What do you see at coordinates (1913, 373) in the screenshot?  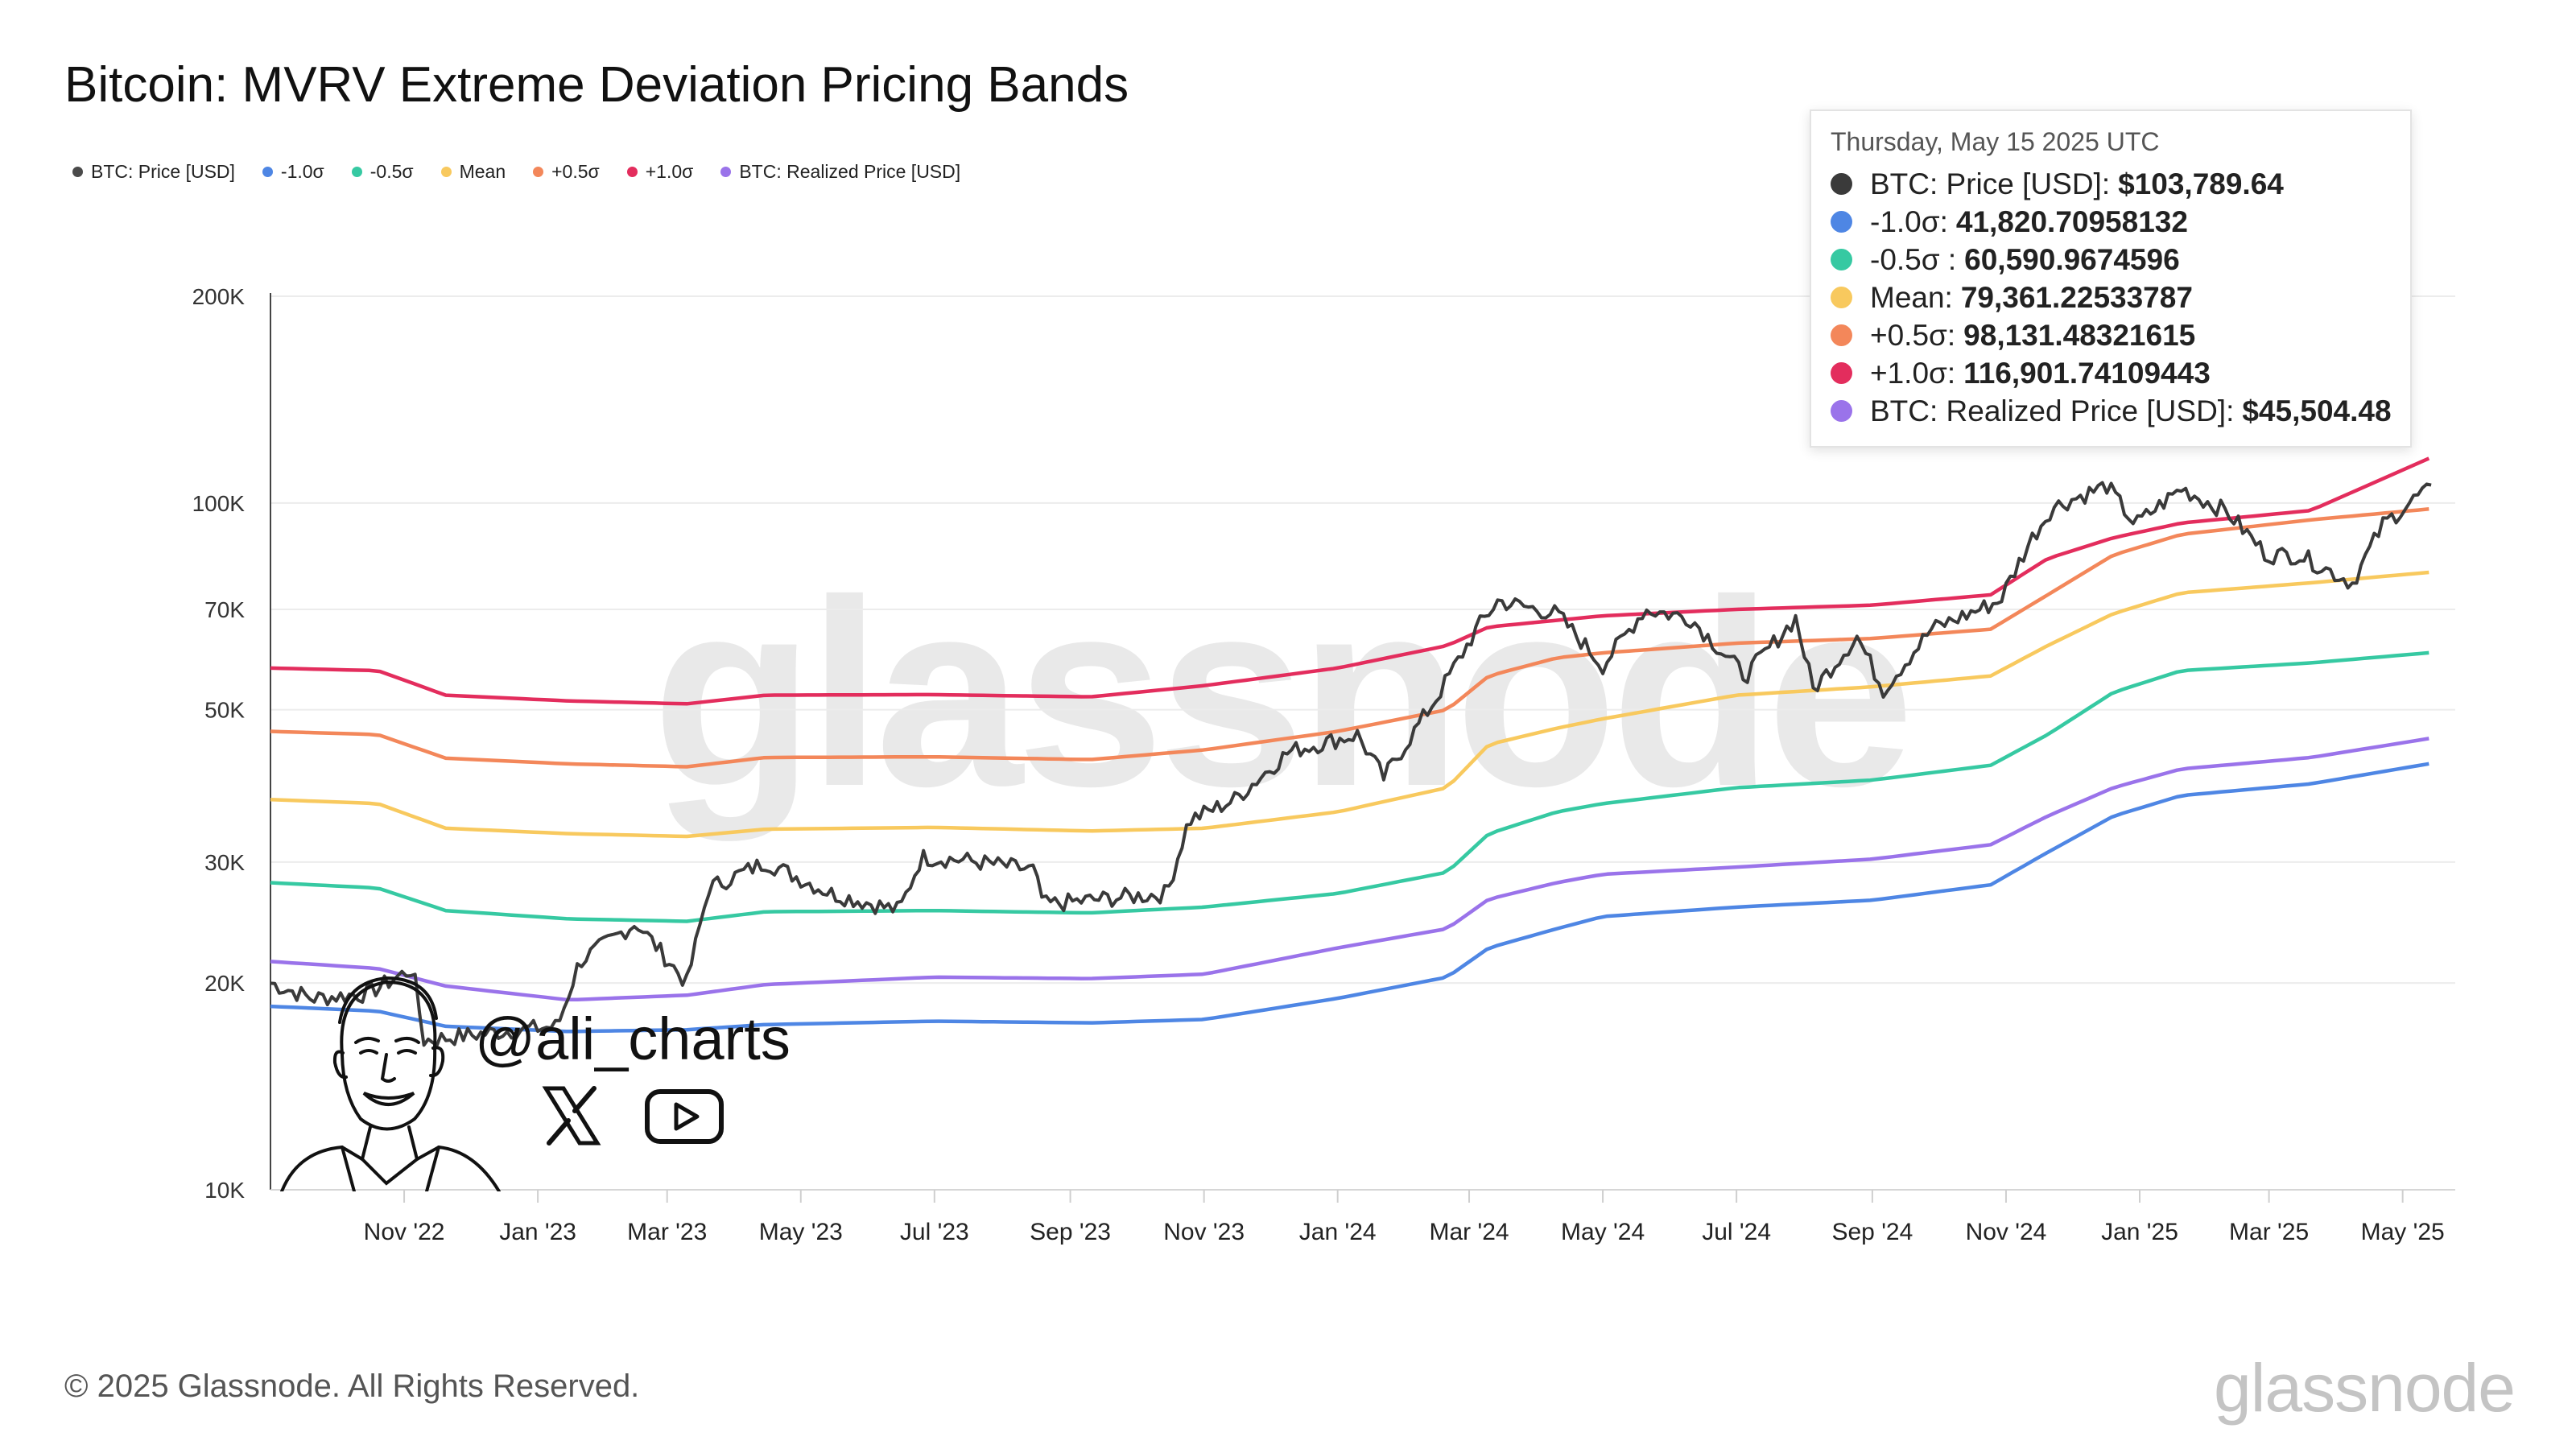 I see `tooltip-label: +1.0σ:` at bounding box center [1913, 373].